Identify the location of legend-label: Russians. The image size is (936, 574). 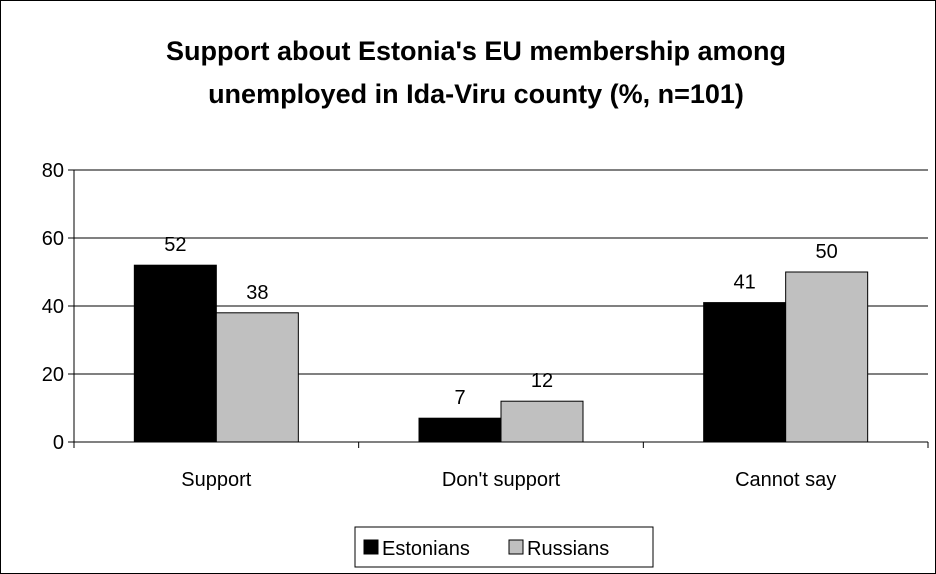
(568, 549).